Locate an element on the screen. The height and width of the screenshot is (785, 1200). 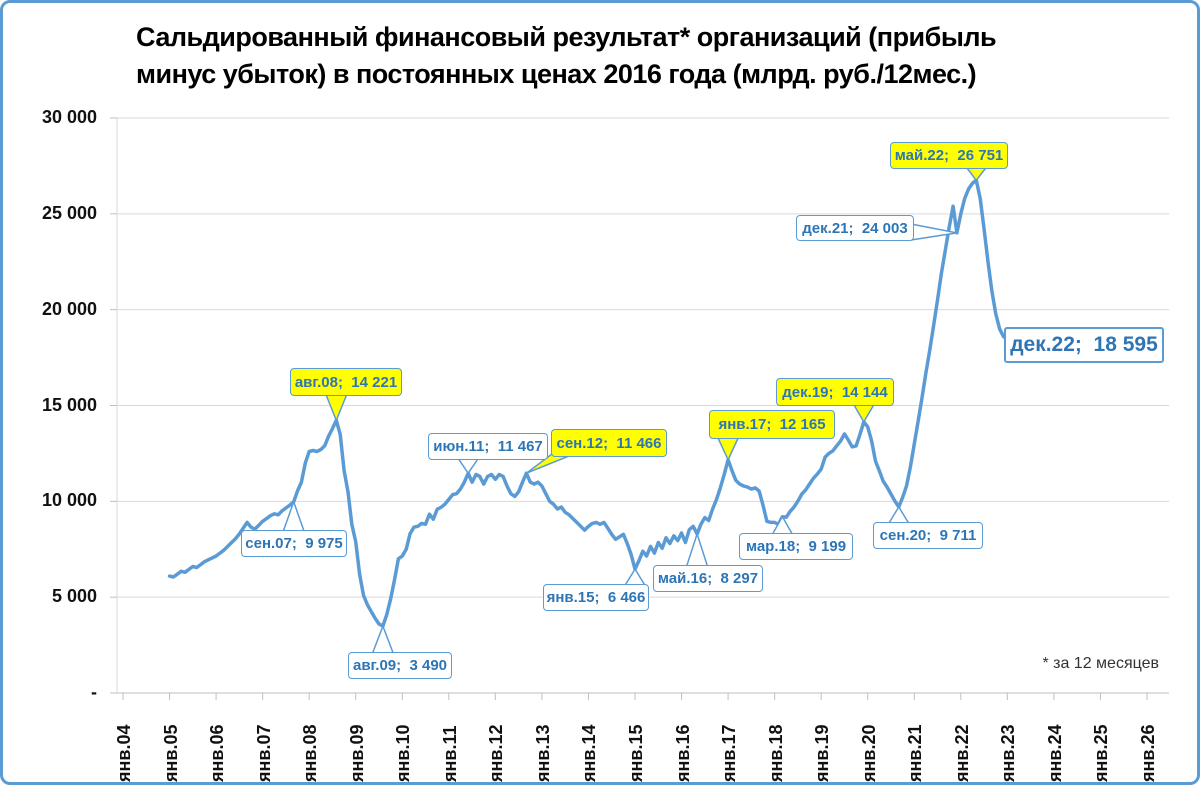
footnote: * за 12 месяцев is located at coordinates (1100, 663).